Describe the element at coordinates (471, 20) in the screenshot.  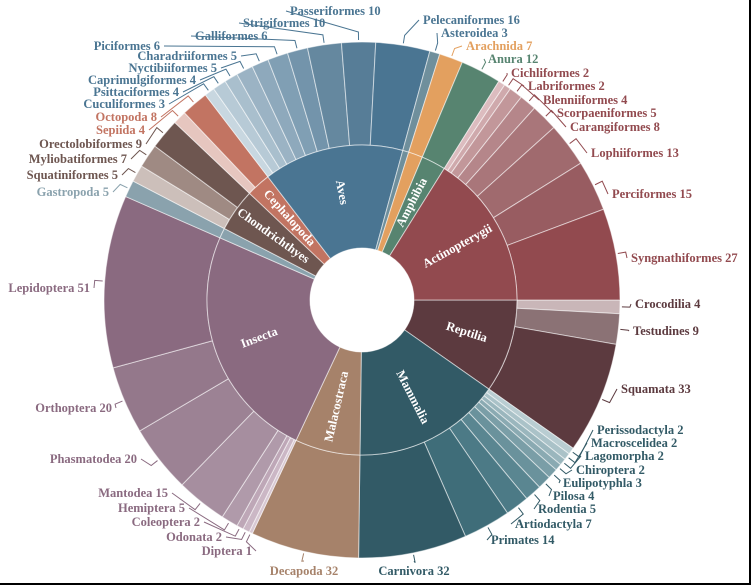
I see `outer-label: Pelecaniformes 16` at that location.